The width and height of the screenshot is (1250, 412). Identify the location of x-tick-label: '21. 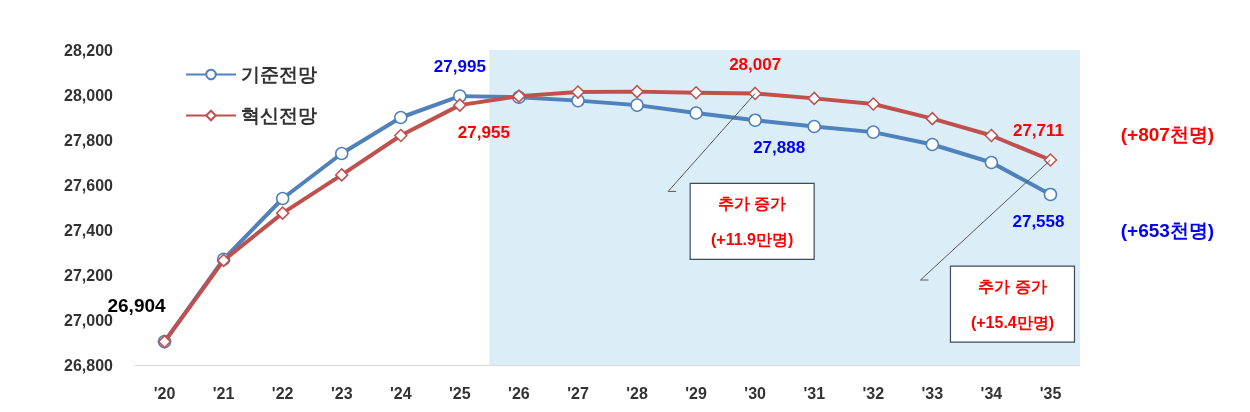
(223, 393).